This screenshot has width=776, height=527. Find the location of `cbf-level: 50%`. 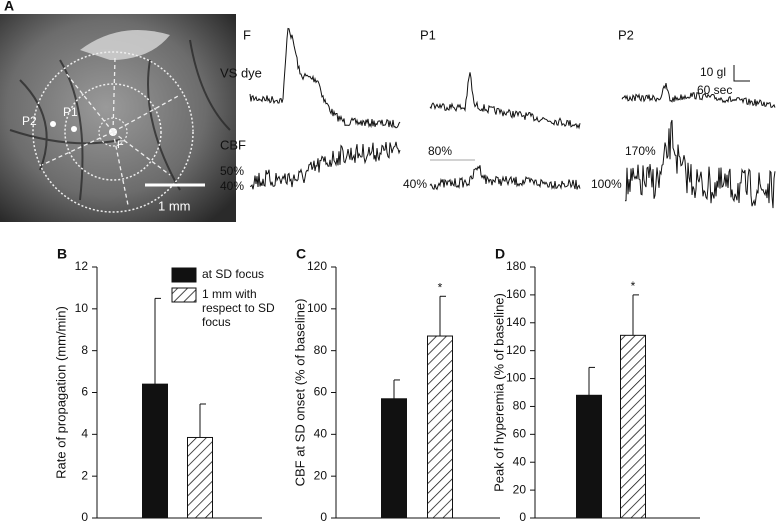

cbf-level: 50% is located at coordinates (232, 171).